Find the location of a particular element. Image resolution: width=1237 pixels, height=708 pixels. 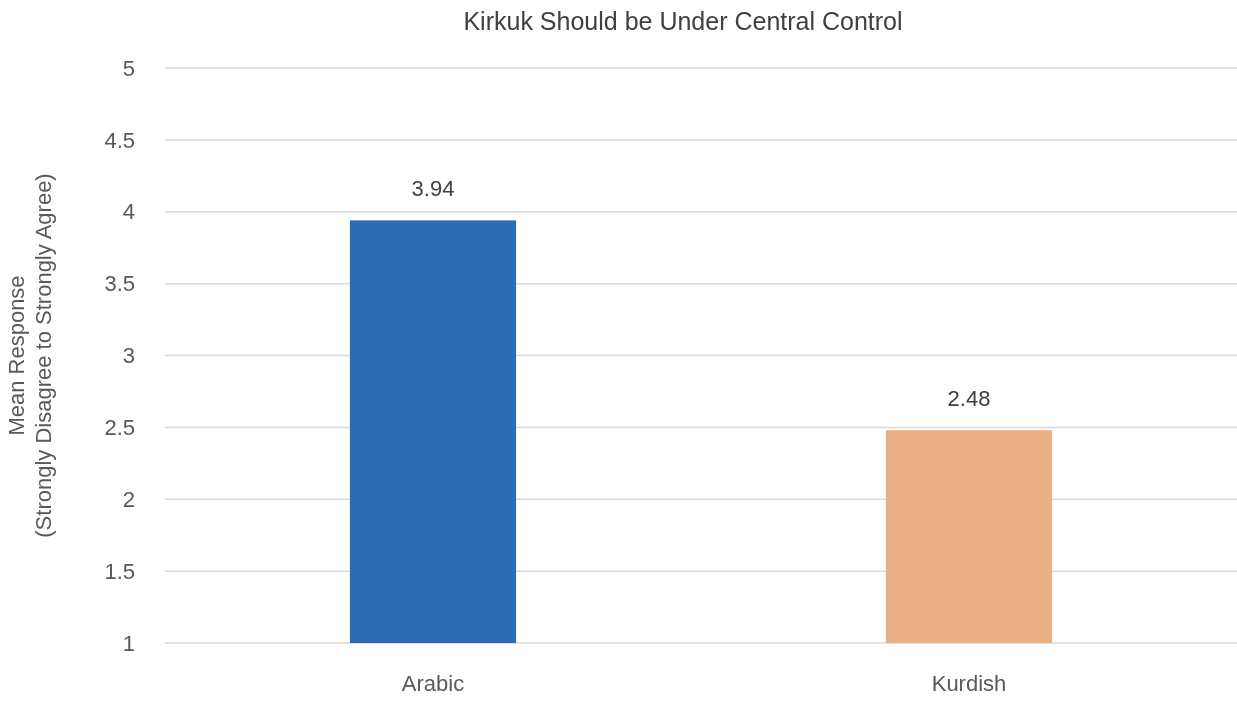

y-tick-label: 3.5 is located at coordinates (119, 284).